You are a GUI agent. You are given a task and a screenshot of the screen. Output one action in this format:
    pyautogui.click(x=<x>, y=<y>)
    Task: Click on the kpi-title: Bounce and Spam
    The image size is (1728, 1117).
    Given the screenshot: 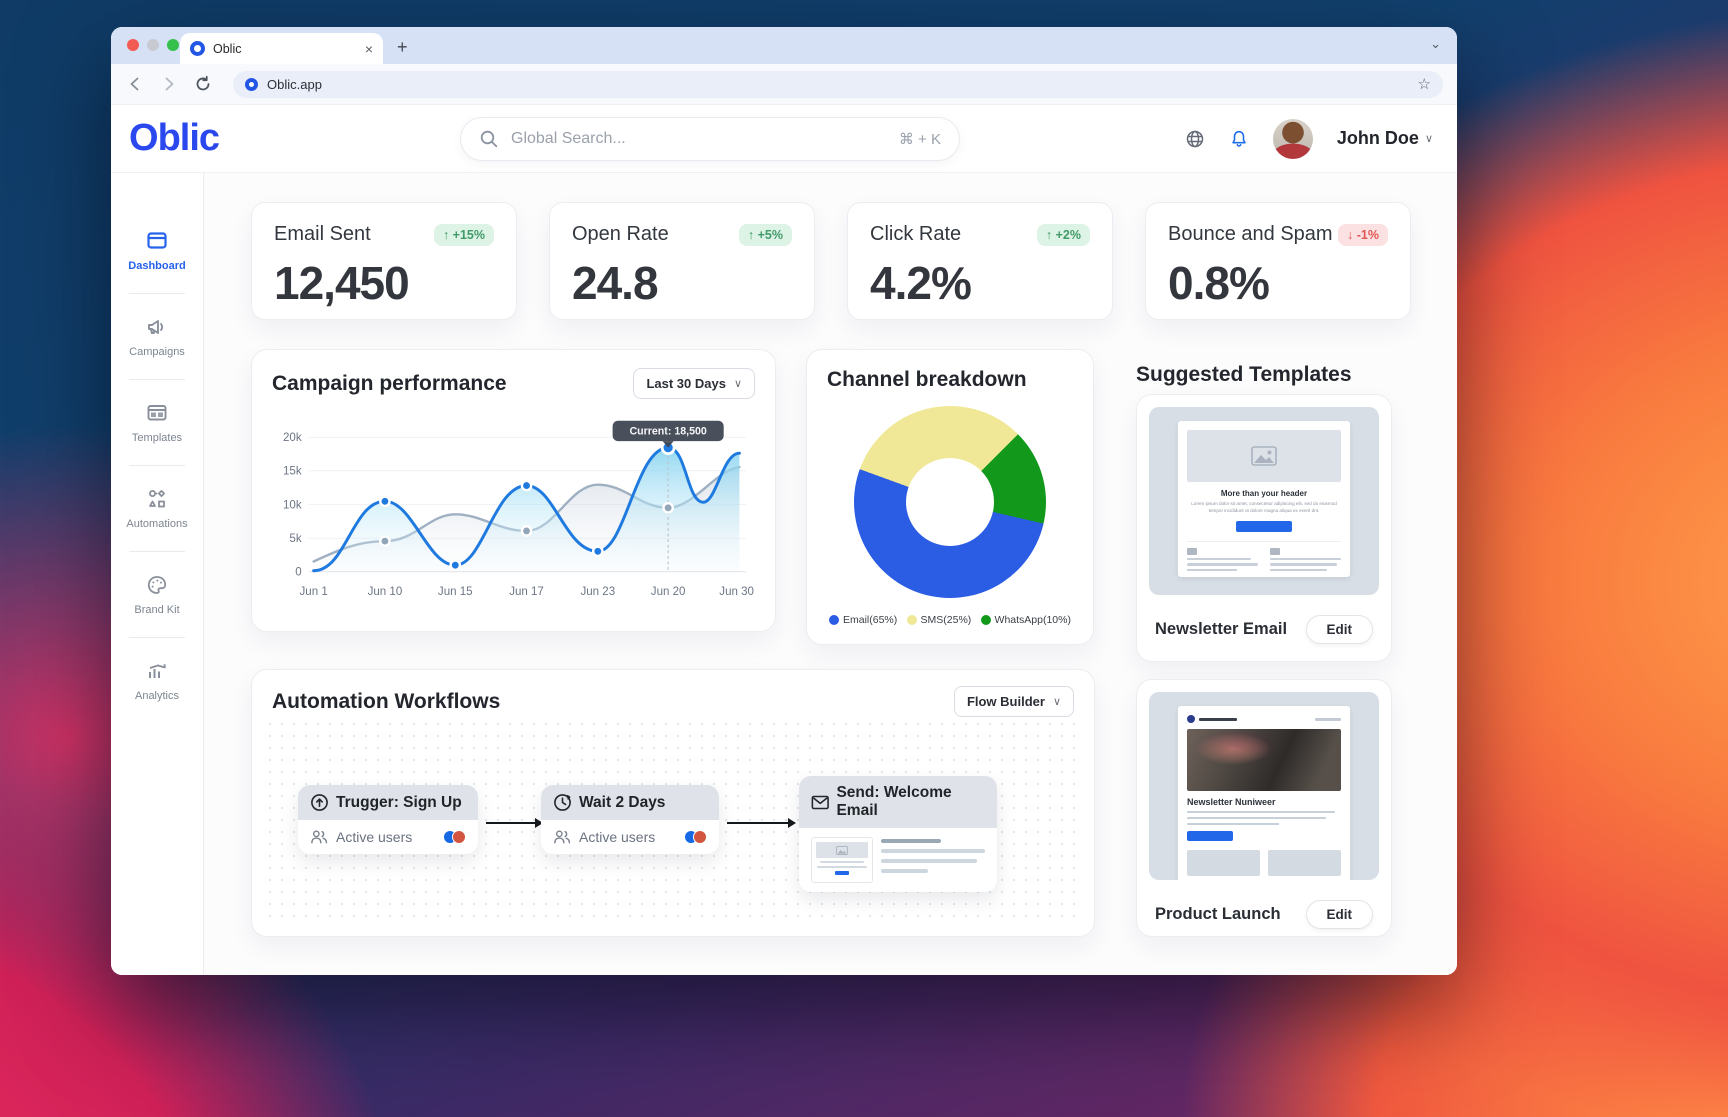 What is the action you would take?
    pyautogui.click(x=1250, y=234)
    